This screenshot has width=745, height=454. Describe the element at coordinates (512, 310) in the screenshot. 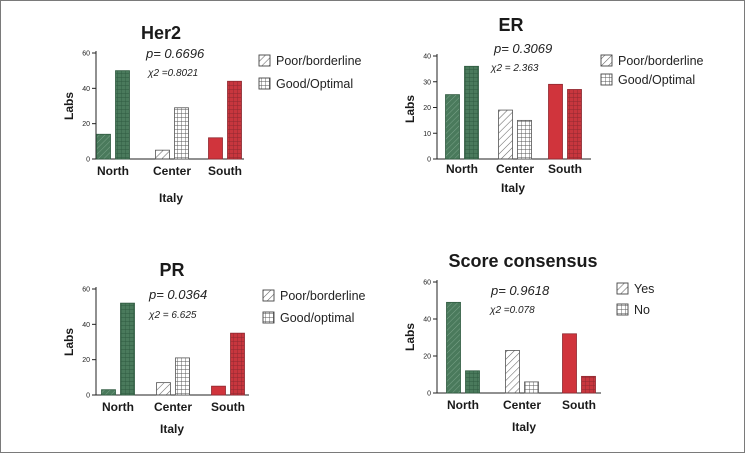

I see `chi-square: χ2 =0.078` at that location.